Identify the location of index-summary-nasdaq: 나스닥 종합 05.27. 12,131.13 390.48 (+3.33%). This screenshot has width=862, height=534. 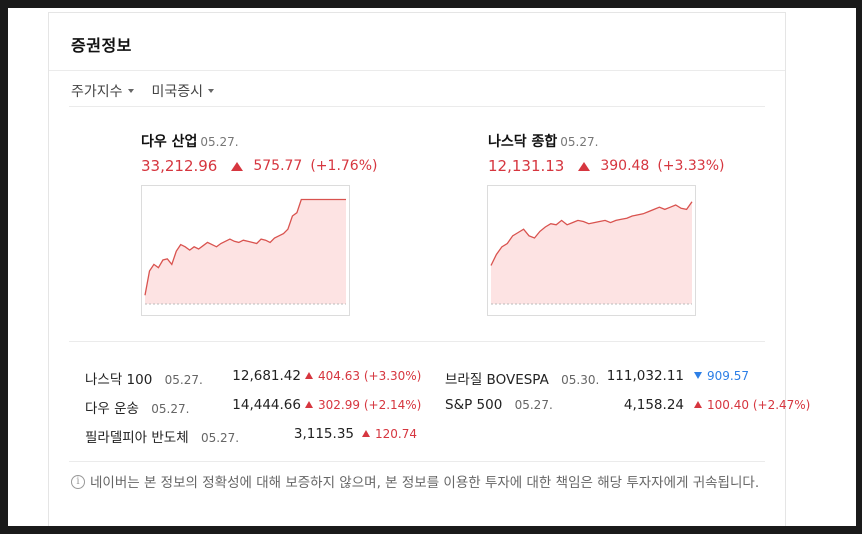
(606, 153).